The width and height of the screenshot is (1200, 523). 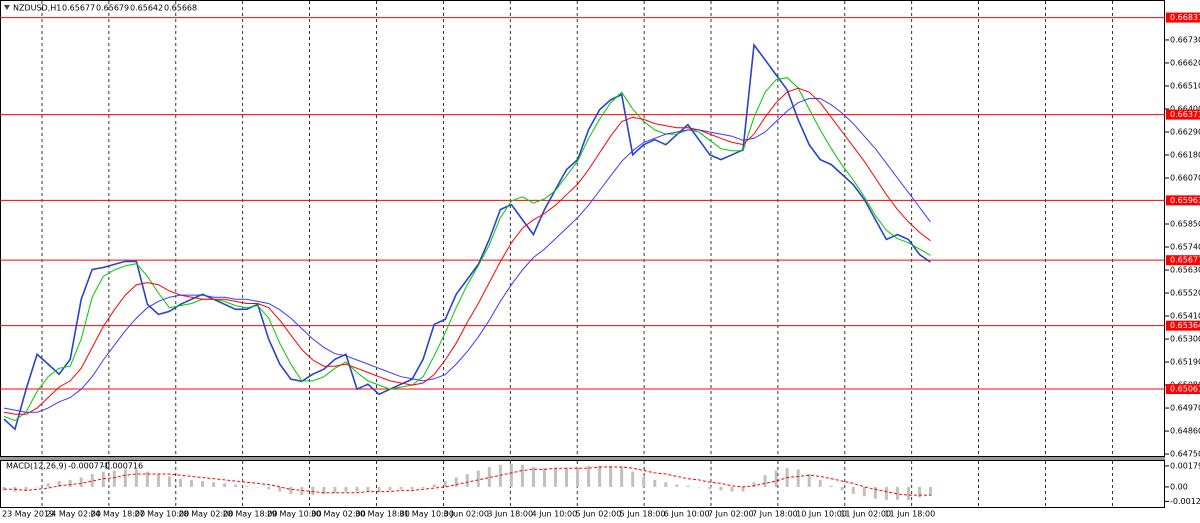 What do you see at coordinates (1185, 177) in the screenshot?
I see `y-tick-label: 0.66070` at bounding box center [1185, 177].